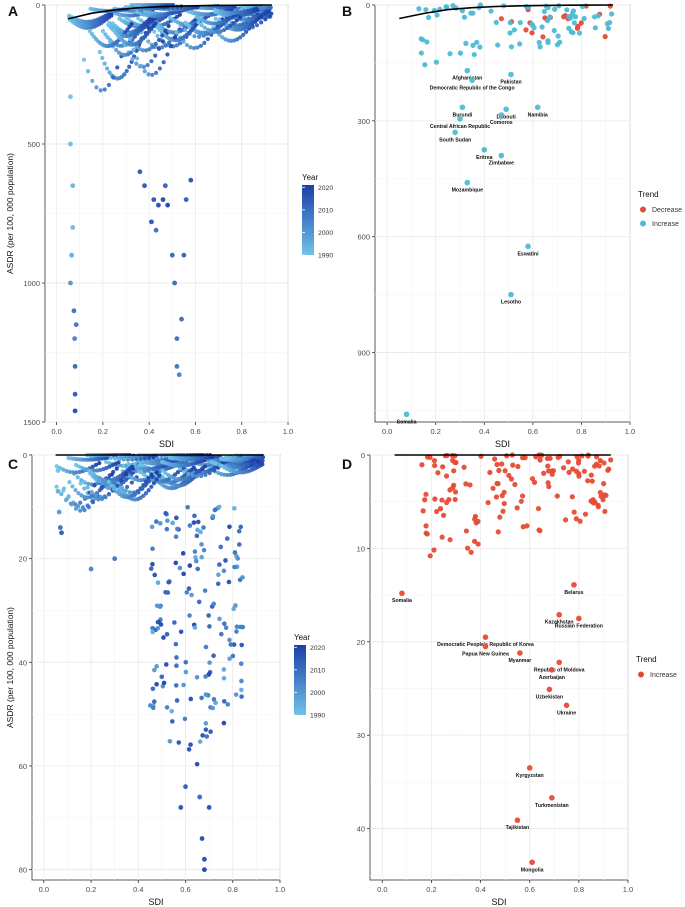 Image resolution: width=685 pixels, height=907 pixels. Describe the element at coordinates (317, 716) in the screenshot. I see `colorbar-label: 1990` at that location.